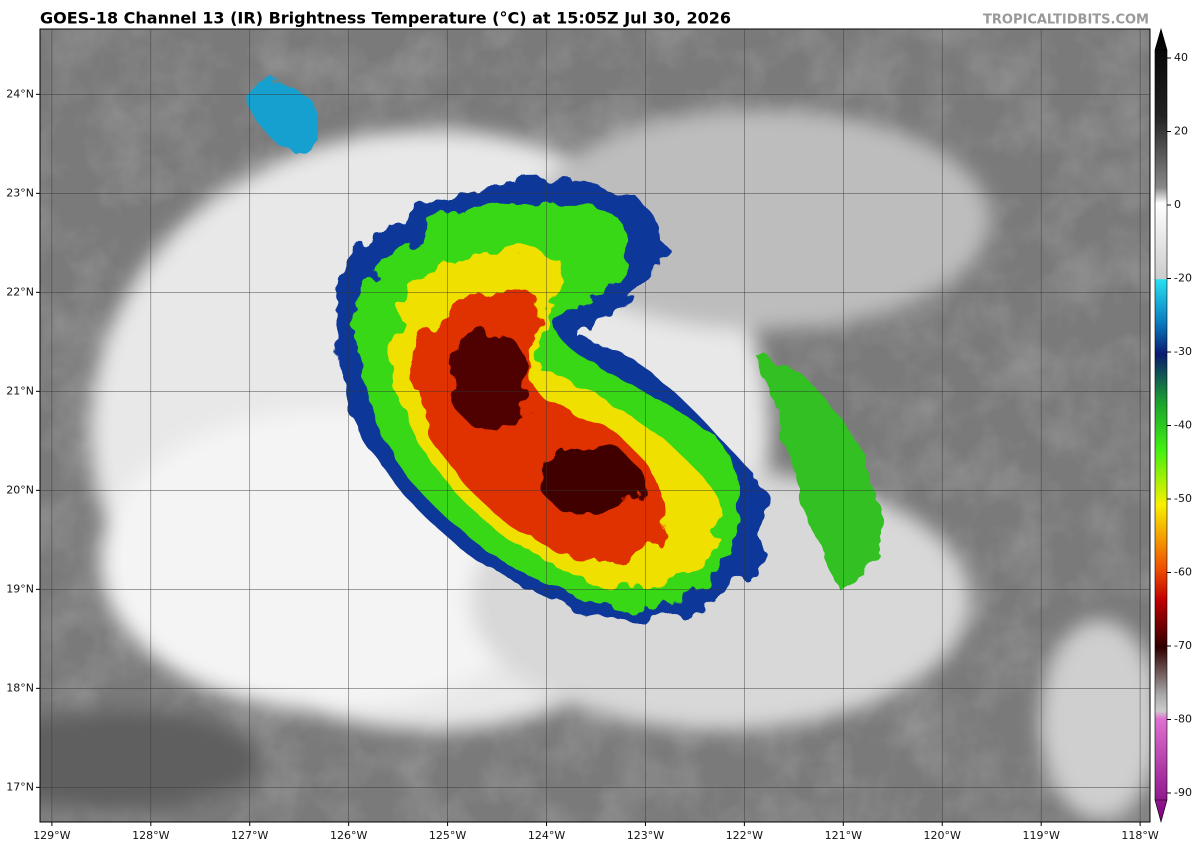 The image size is (1200, 849). Describe the element at coordinates (1161, 425) in the screenshot. I see `colorbar` at that location.